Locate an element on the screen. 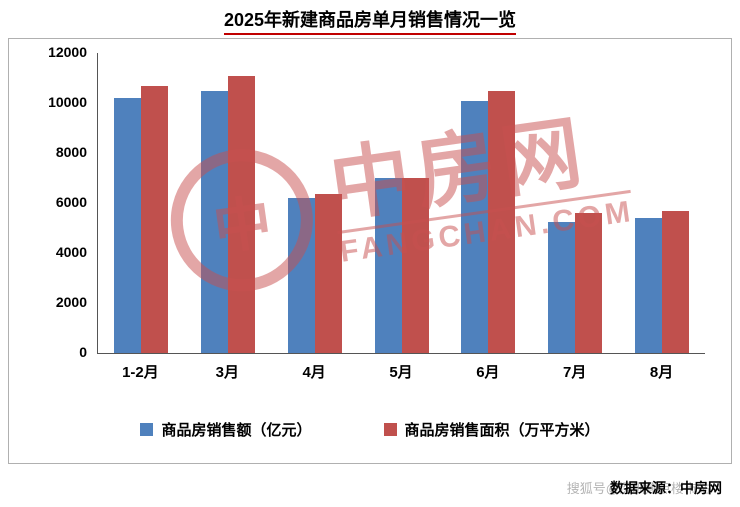  legend-label: 商品房销售面积（万平方米） is located at coordinates (502, 430).